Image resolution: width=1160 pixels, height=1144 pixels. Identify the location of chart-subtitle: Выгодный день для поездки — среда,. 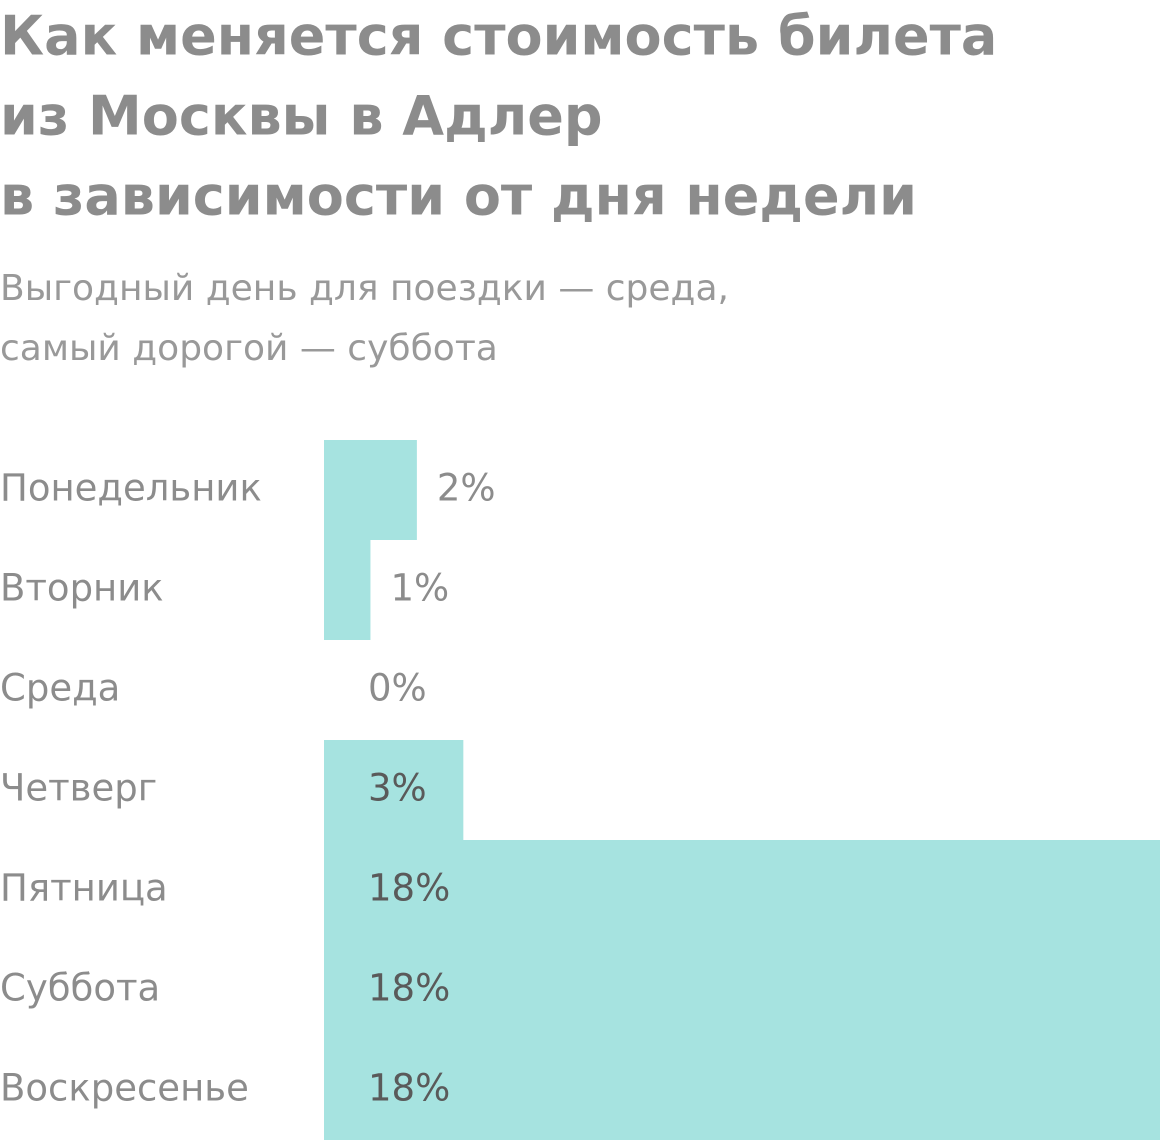
(364, 288).